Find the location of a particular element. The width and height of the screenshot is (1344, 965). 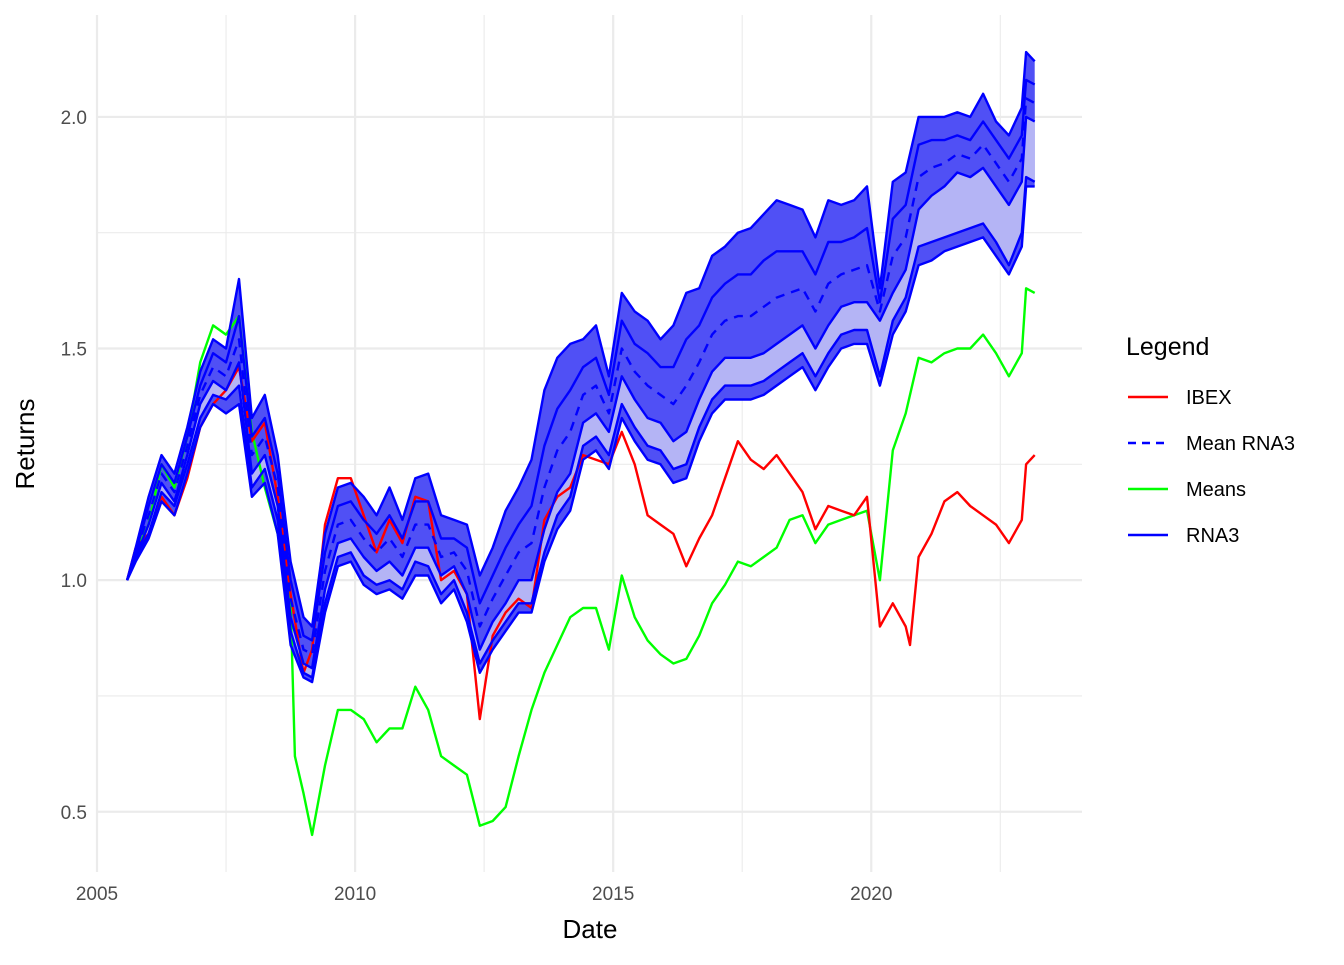

legend-label: IBEX is located at coordinates (1209, 398).